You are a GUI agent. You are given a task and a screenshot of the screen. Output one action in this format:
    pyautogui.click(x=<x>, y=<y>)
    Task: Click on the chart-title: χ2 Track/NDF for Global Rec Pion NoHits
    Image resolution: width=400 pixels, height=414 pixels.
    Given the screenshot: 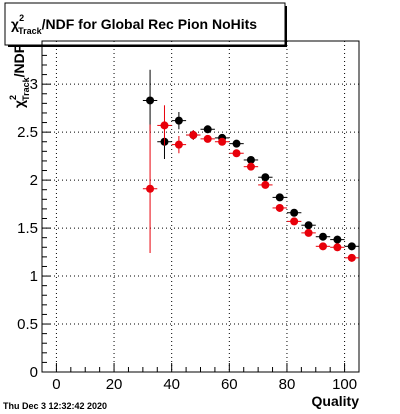 What is the action you would take?
    pyautogui.click(x=134, y=24)
    